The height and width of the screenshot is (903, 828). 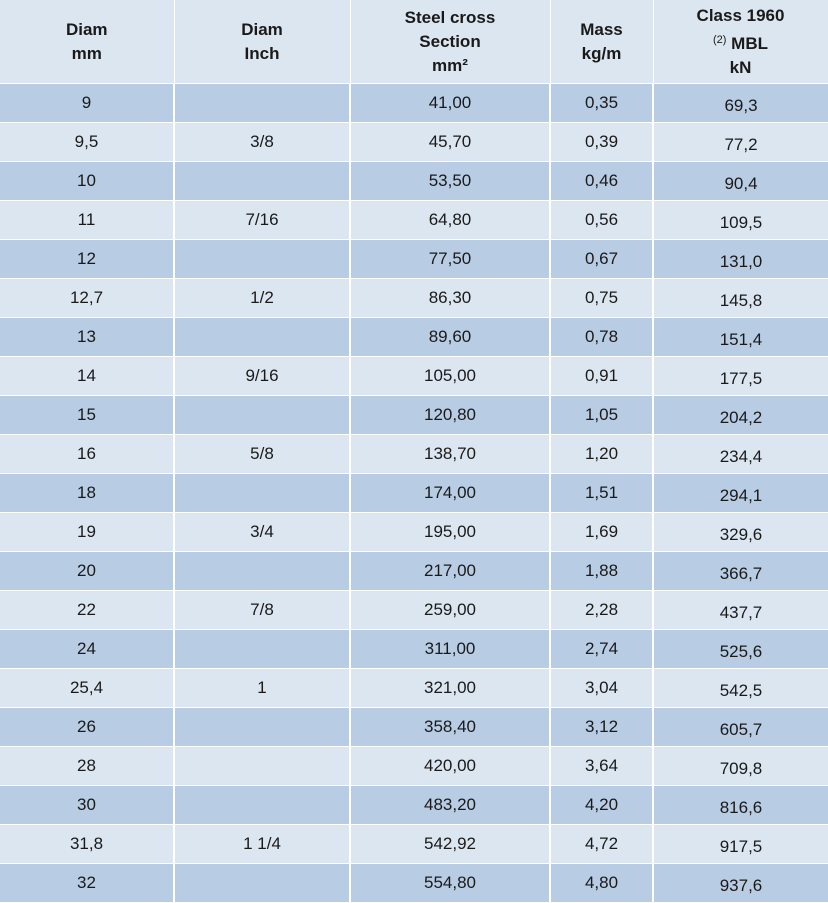 What do you see at coordinates (87, 610) in the screenshot?
I see `cell-diam-mm: 22` at bounding box center [87, 610].